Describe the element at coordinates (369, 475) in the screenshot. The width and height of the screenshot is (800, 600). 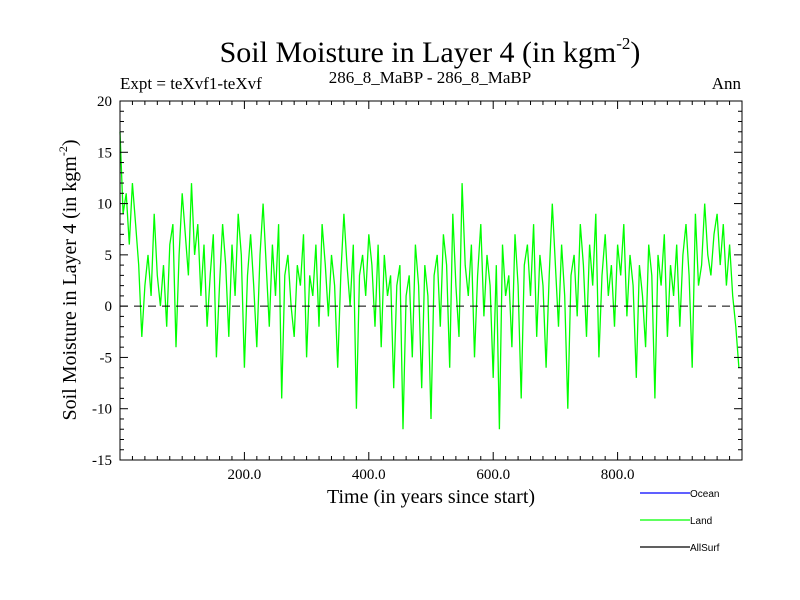
I see `x-tick-label: 400.0` at that location.